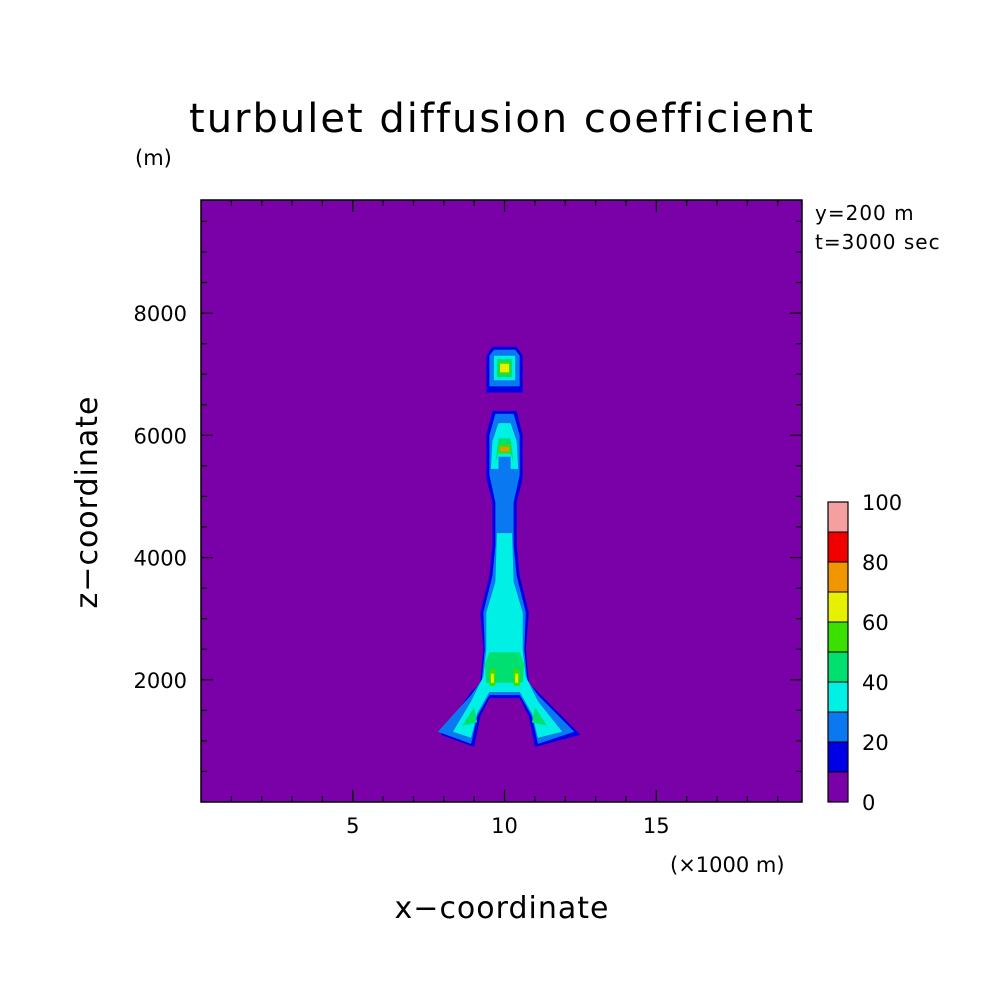  Describe the element at coordinates (160, 559) in the screenshot. I see `y-tick-label: 4000` at that location.